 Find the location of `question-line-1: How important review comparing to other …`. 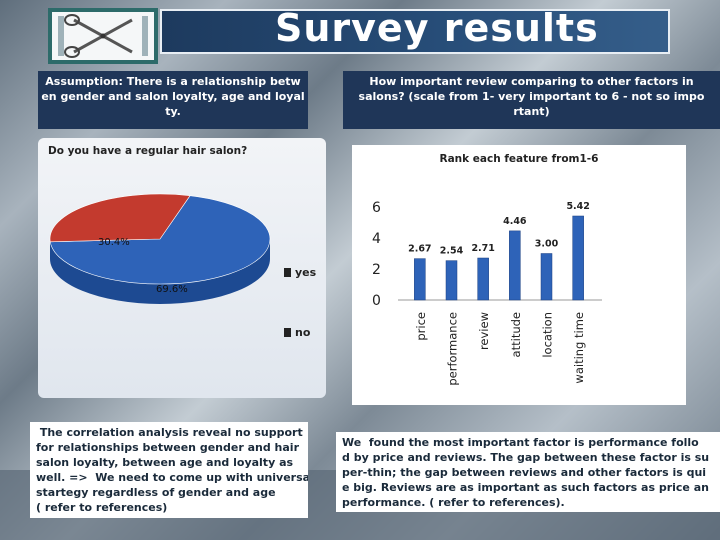

question-line-1: How important review comparing to other … is located at coordinates (531, 81).